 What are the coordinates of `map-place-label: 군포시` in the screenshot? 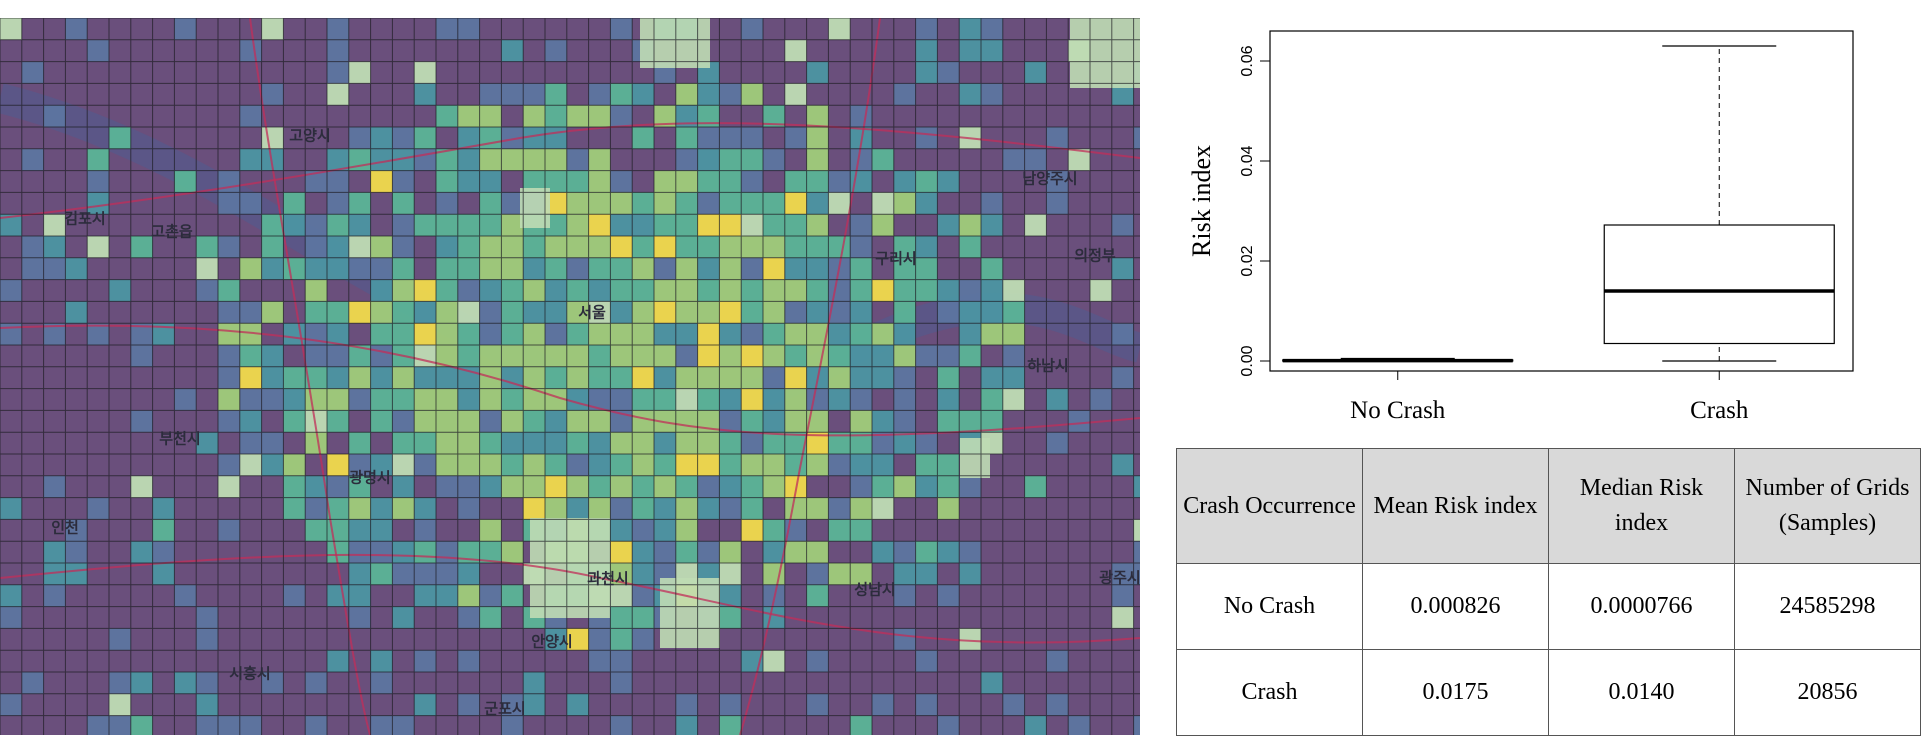 It's located at (505, 708).